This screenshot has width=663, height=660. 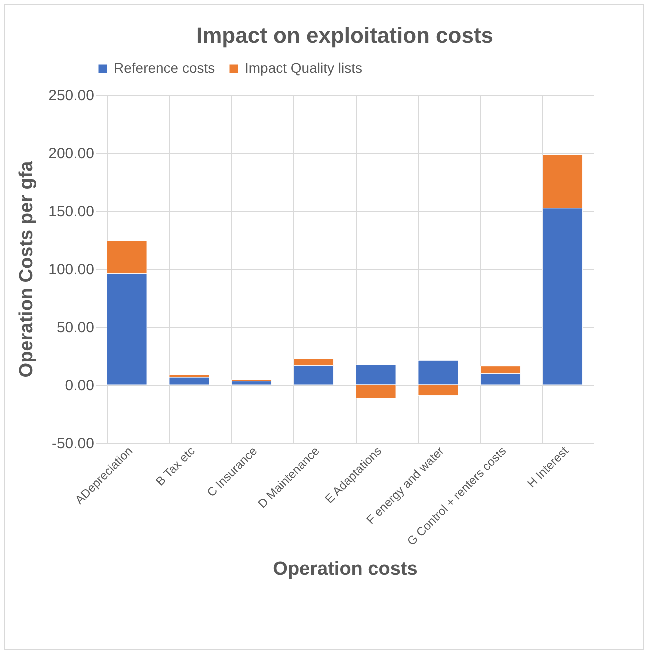 I want to click on y-tick-label: 100.00, so click(x=71, y=270).